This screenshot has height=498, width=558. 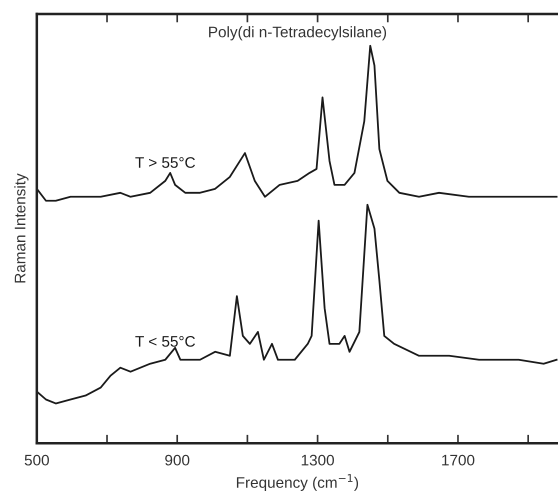 I want to click on series-label: T < 55°C, so click(x=165, y=341).